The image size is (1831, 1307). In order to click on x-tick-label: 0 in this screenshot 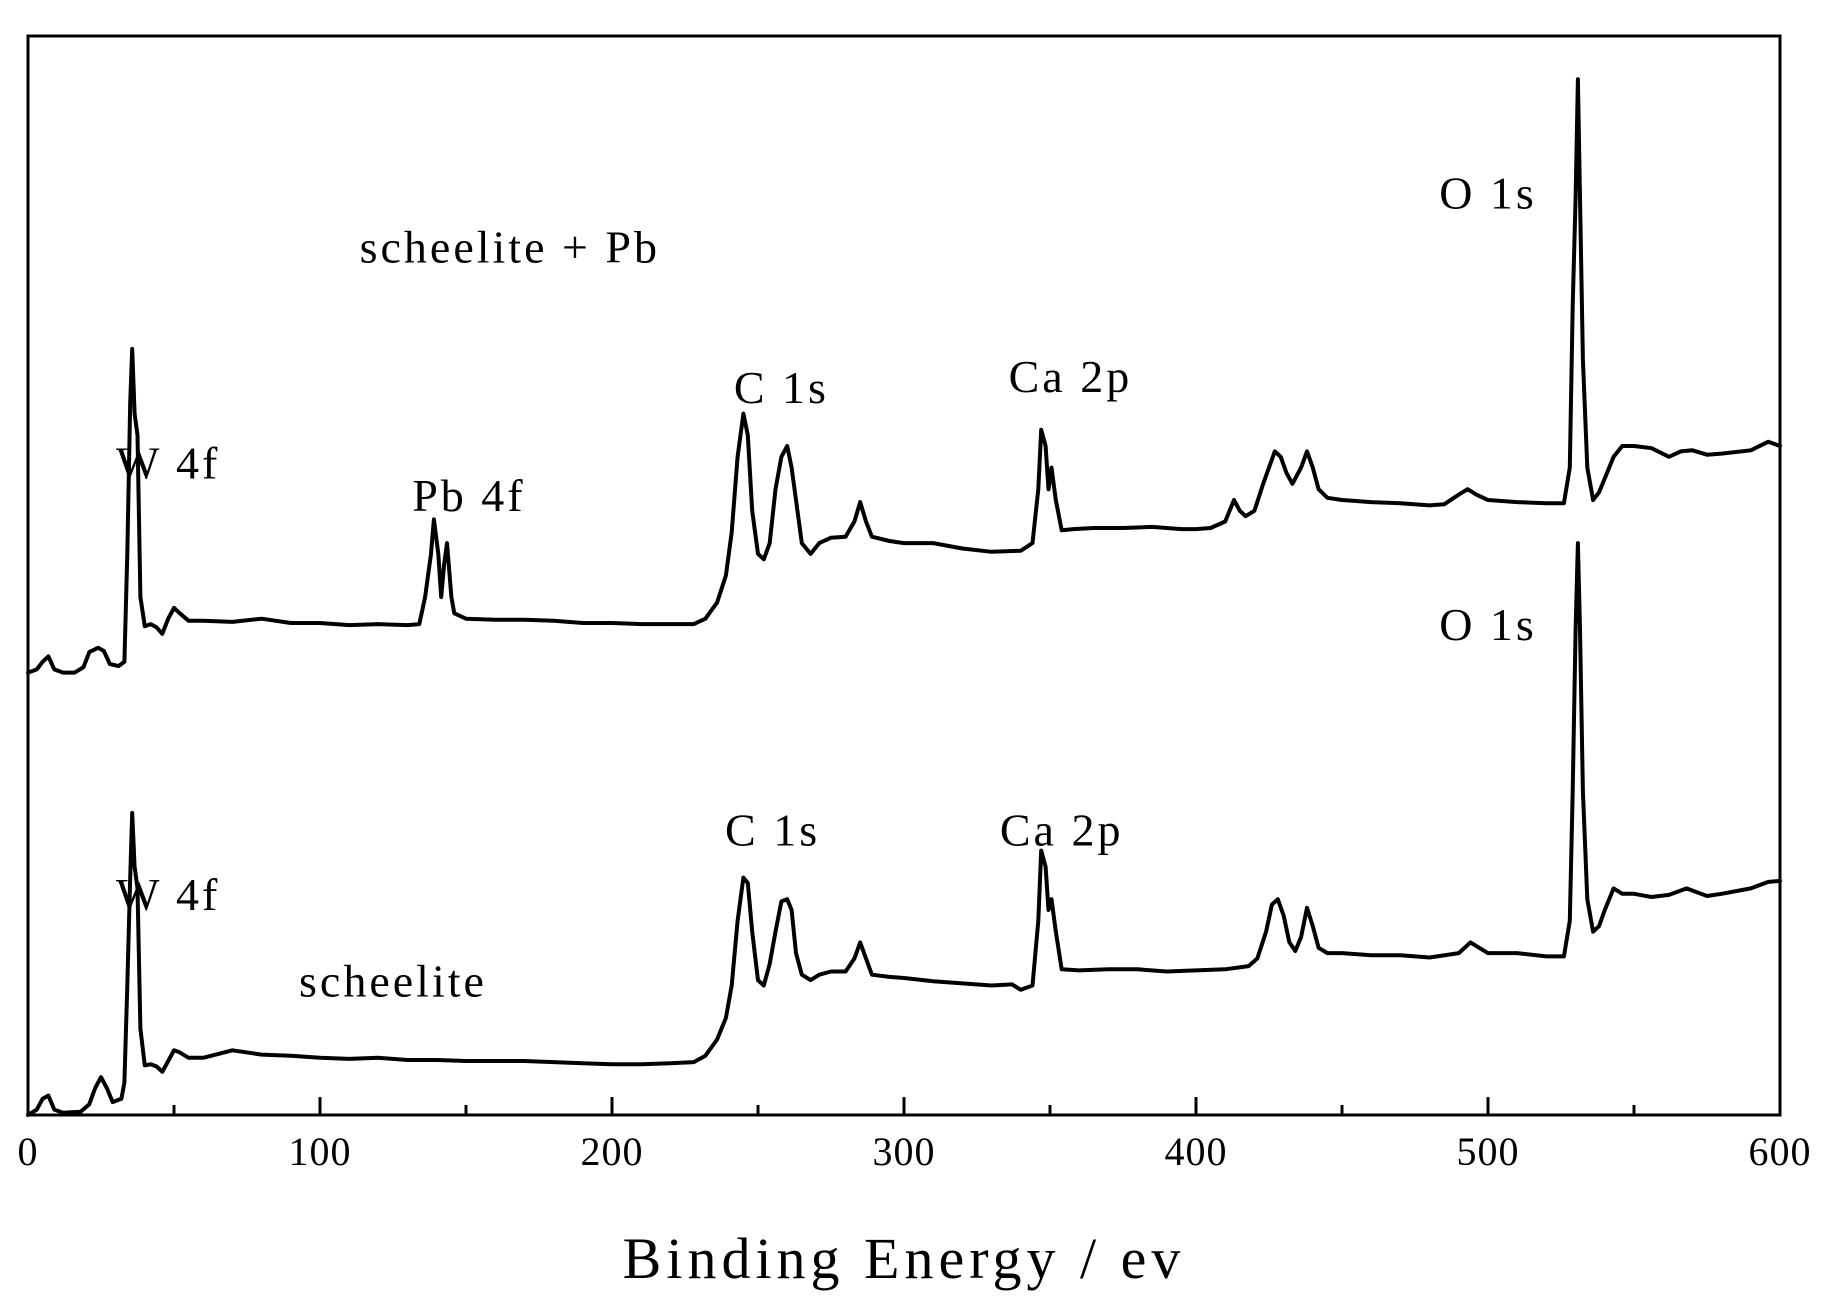, I will do `click(28, 1151)`.